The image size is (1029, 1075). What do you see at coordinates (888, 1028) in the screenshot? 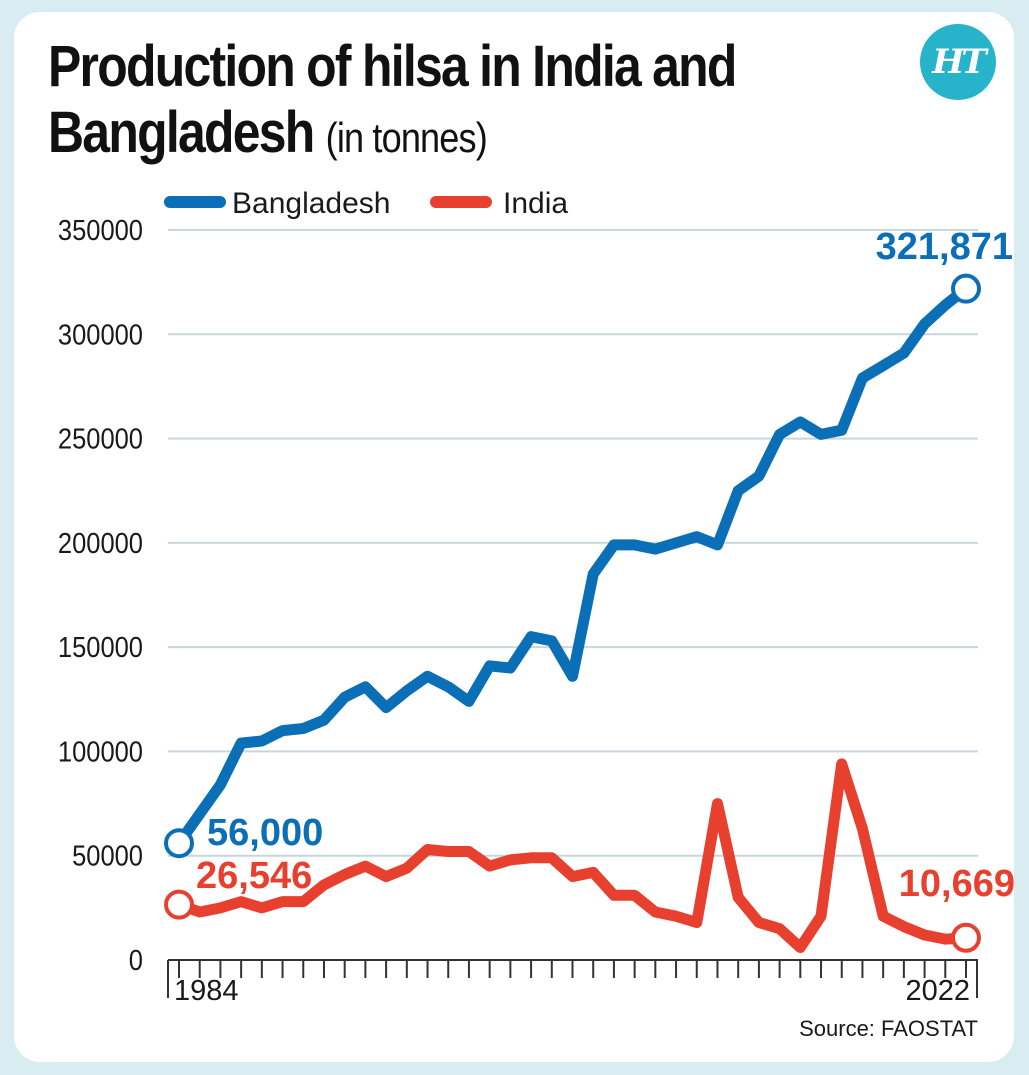
I see `source-note: Source: FAOSTAT` at bounding box center [888, 1028].